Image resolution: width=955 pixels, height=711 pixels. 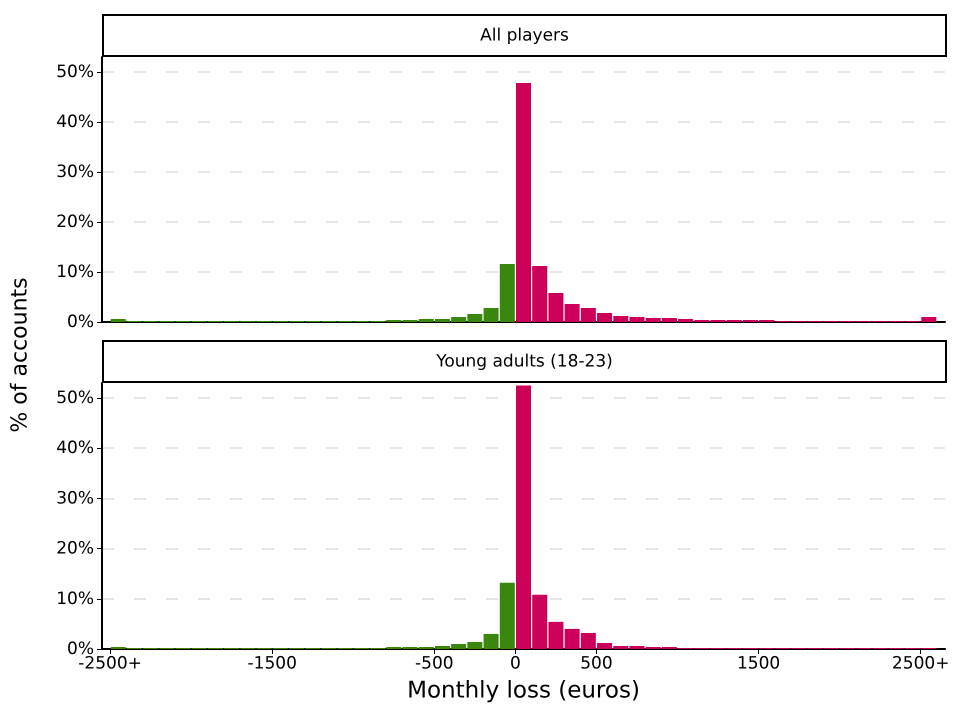 I want to click on x-axis-title: Monthly loss (euros), so click(x=523, y=691).